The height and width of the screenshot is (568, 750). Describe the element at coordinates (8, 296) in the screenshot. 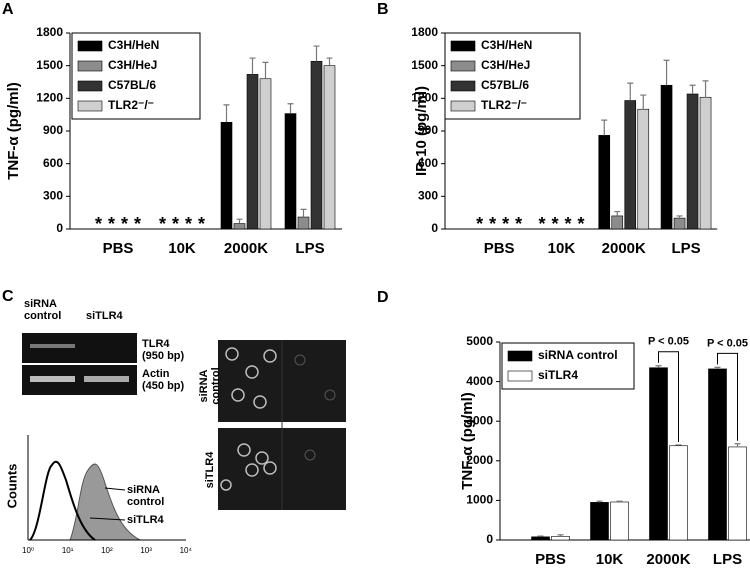

I see `panel-label: C` at that location.